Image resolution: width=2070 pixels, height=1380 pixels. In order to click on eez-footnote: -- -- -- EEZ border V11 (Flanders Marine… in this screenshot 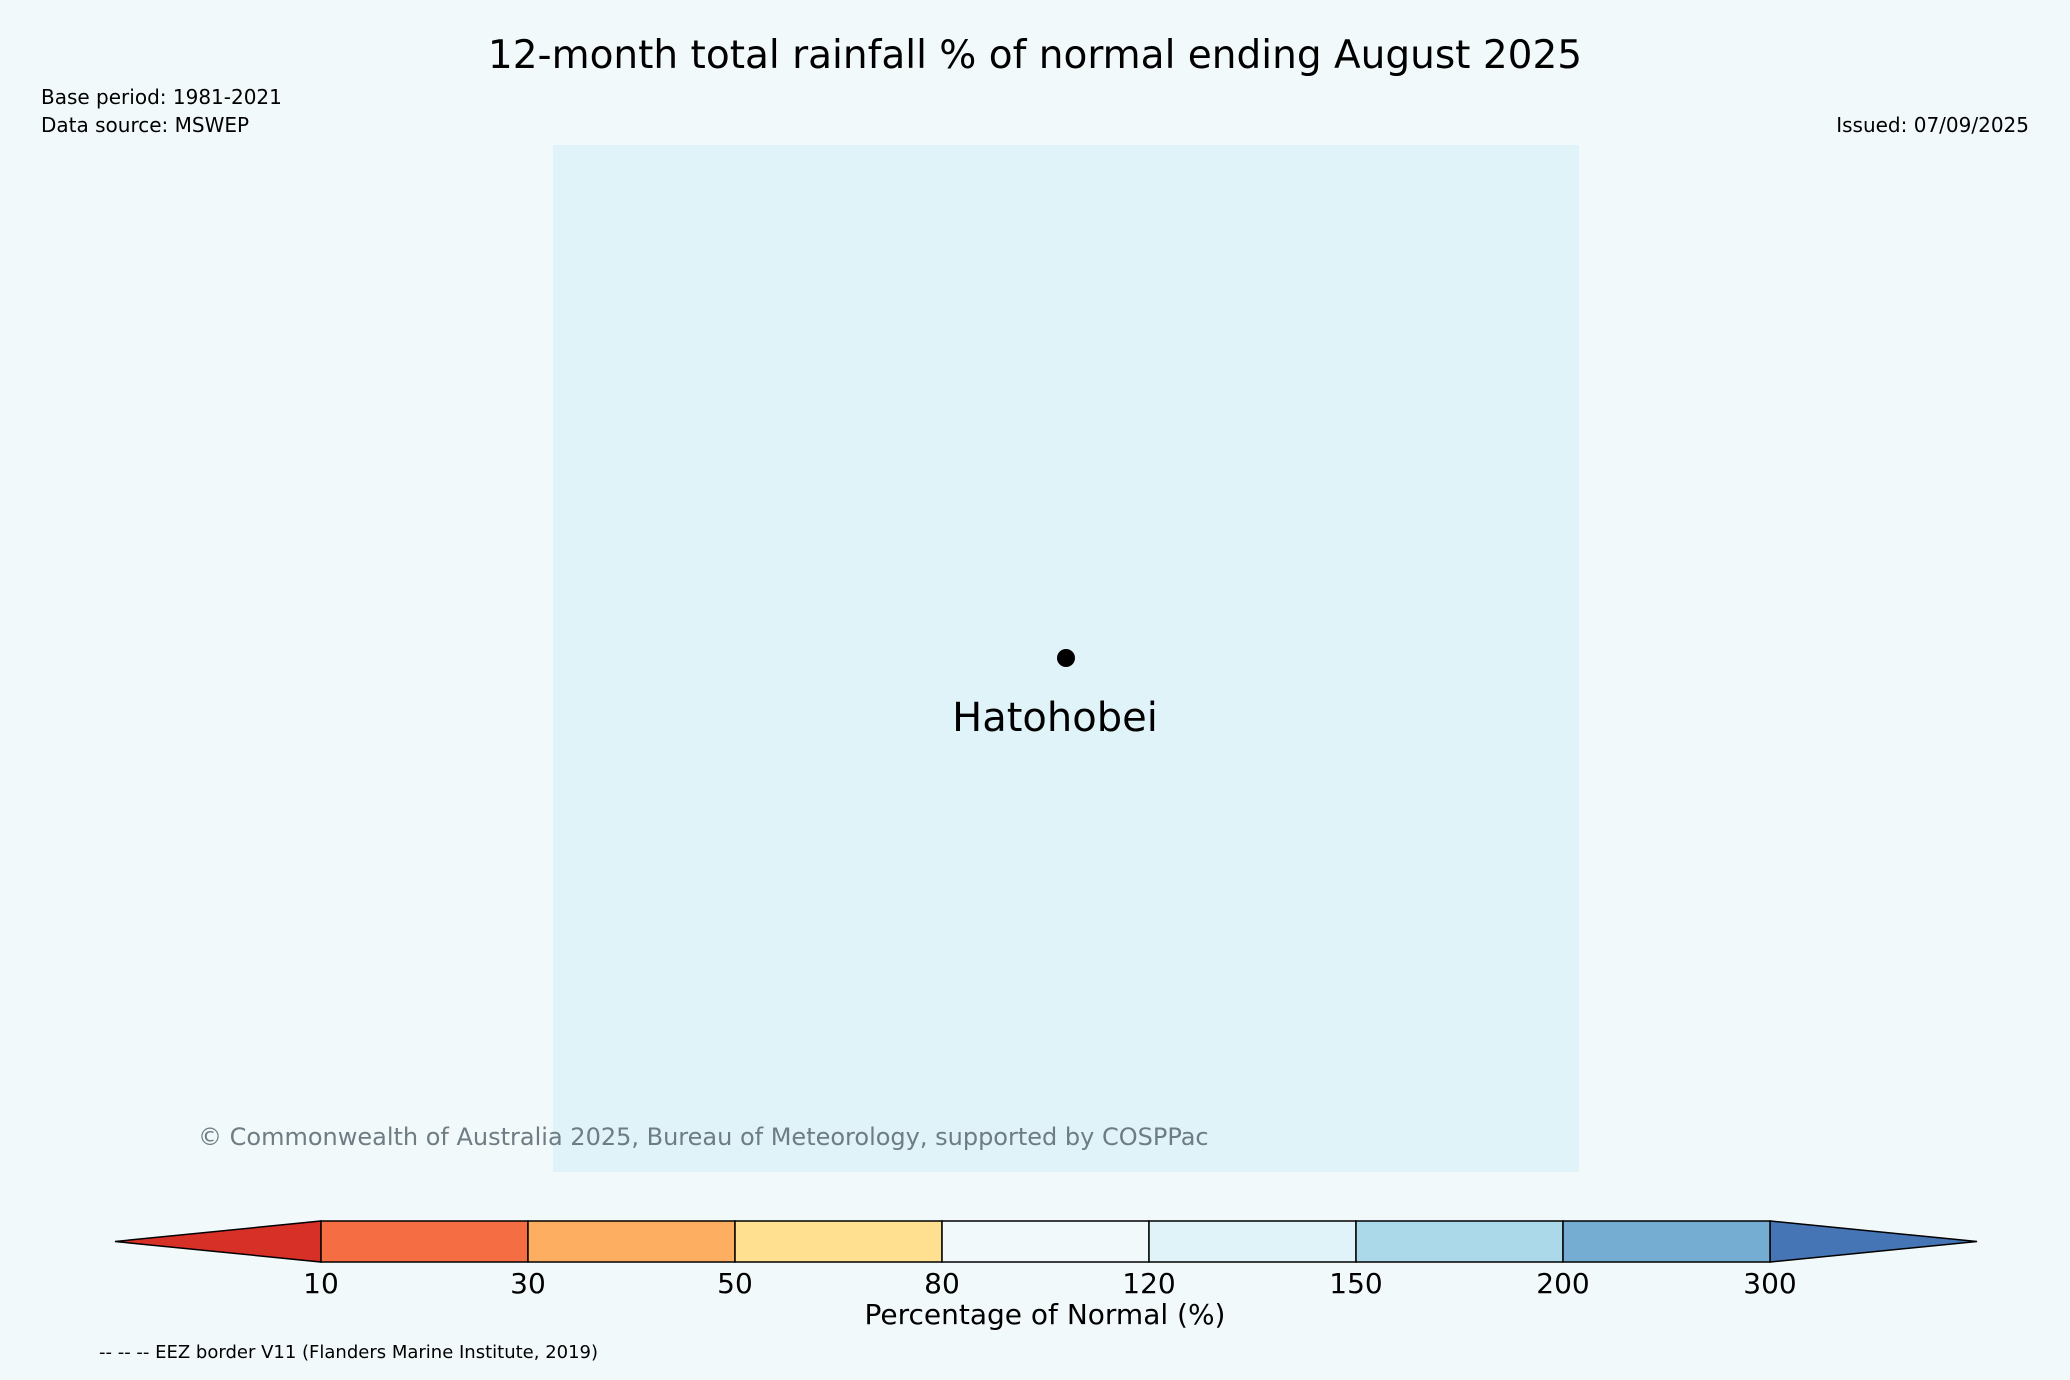, I will do `click(349, 1352)`.